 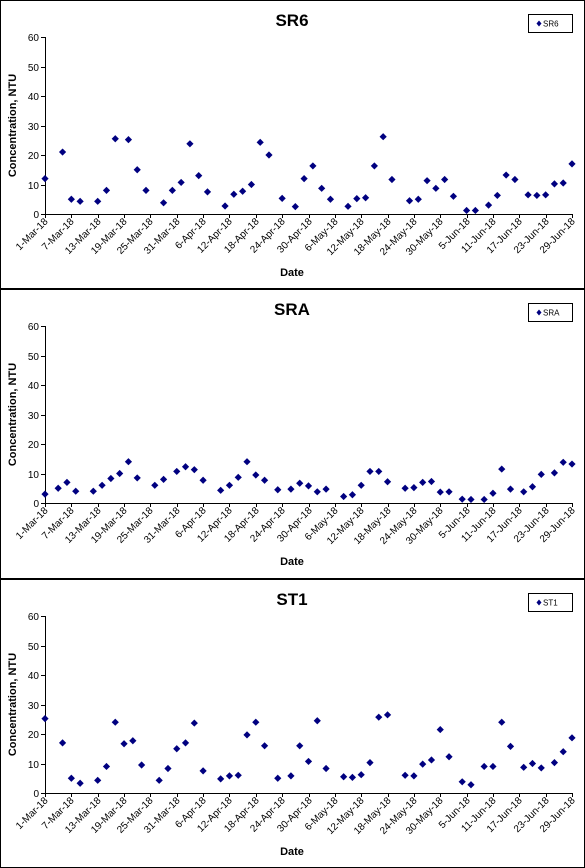 What do you see at coordinates (34, 647) in the screenshot?
I see `y-tick-label: 50` at bounding box center [34, 647].